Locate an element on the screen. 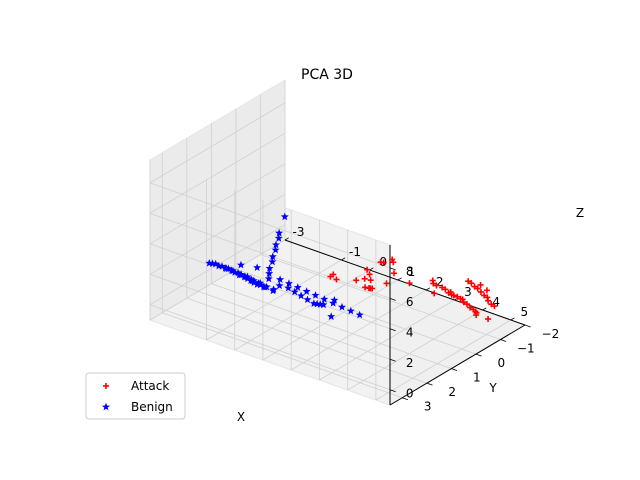 The width and height of the screenshot is (640, 480). legend-frame is located at coordinates (135, 396).